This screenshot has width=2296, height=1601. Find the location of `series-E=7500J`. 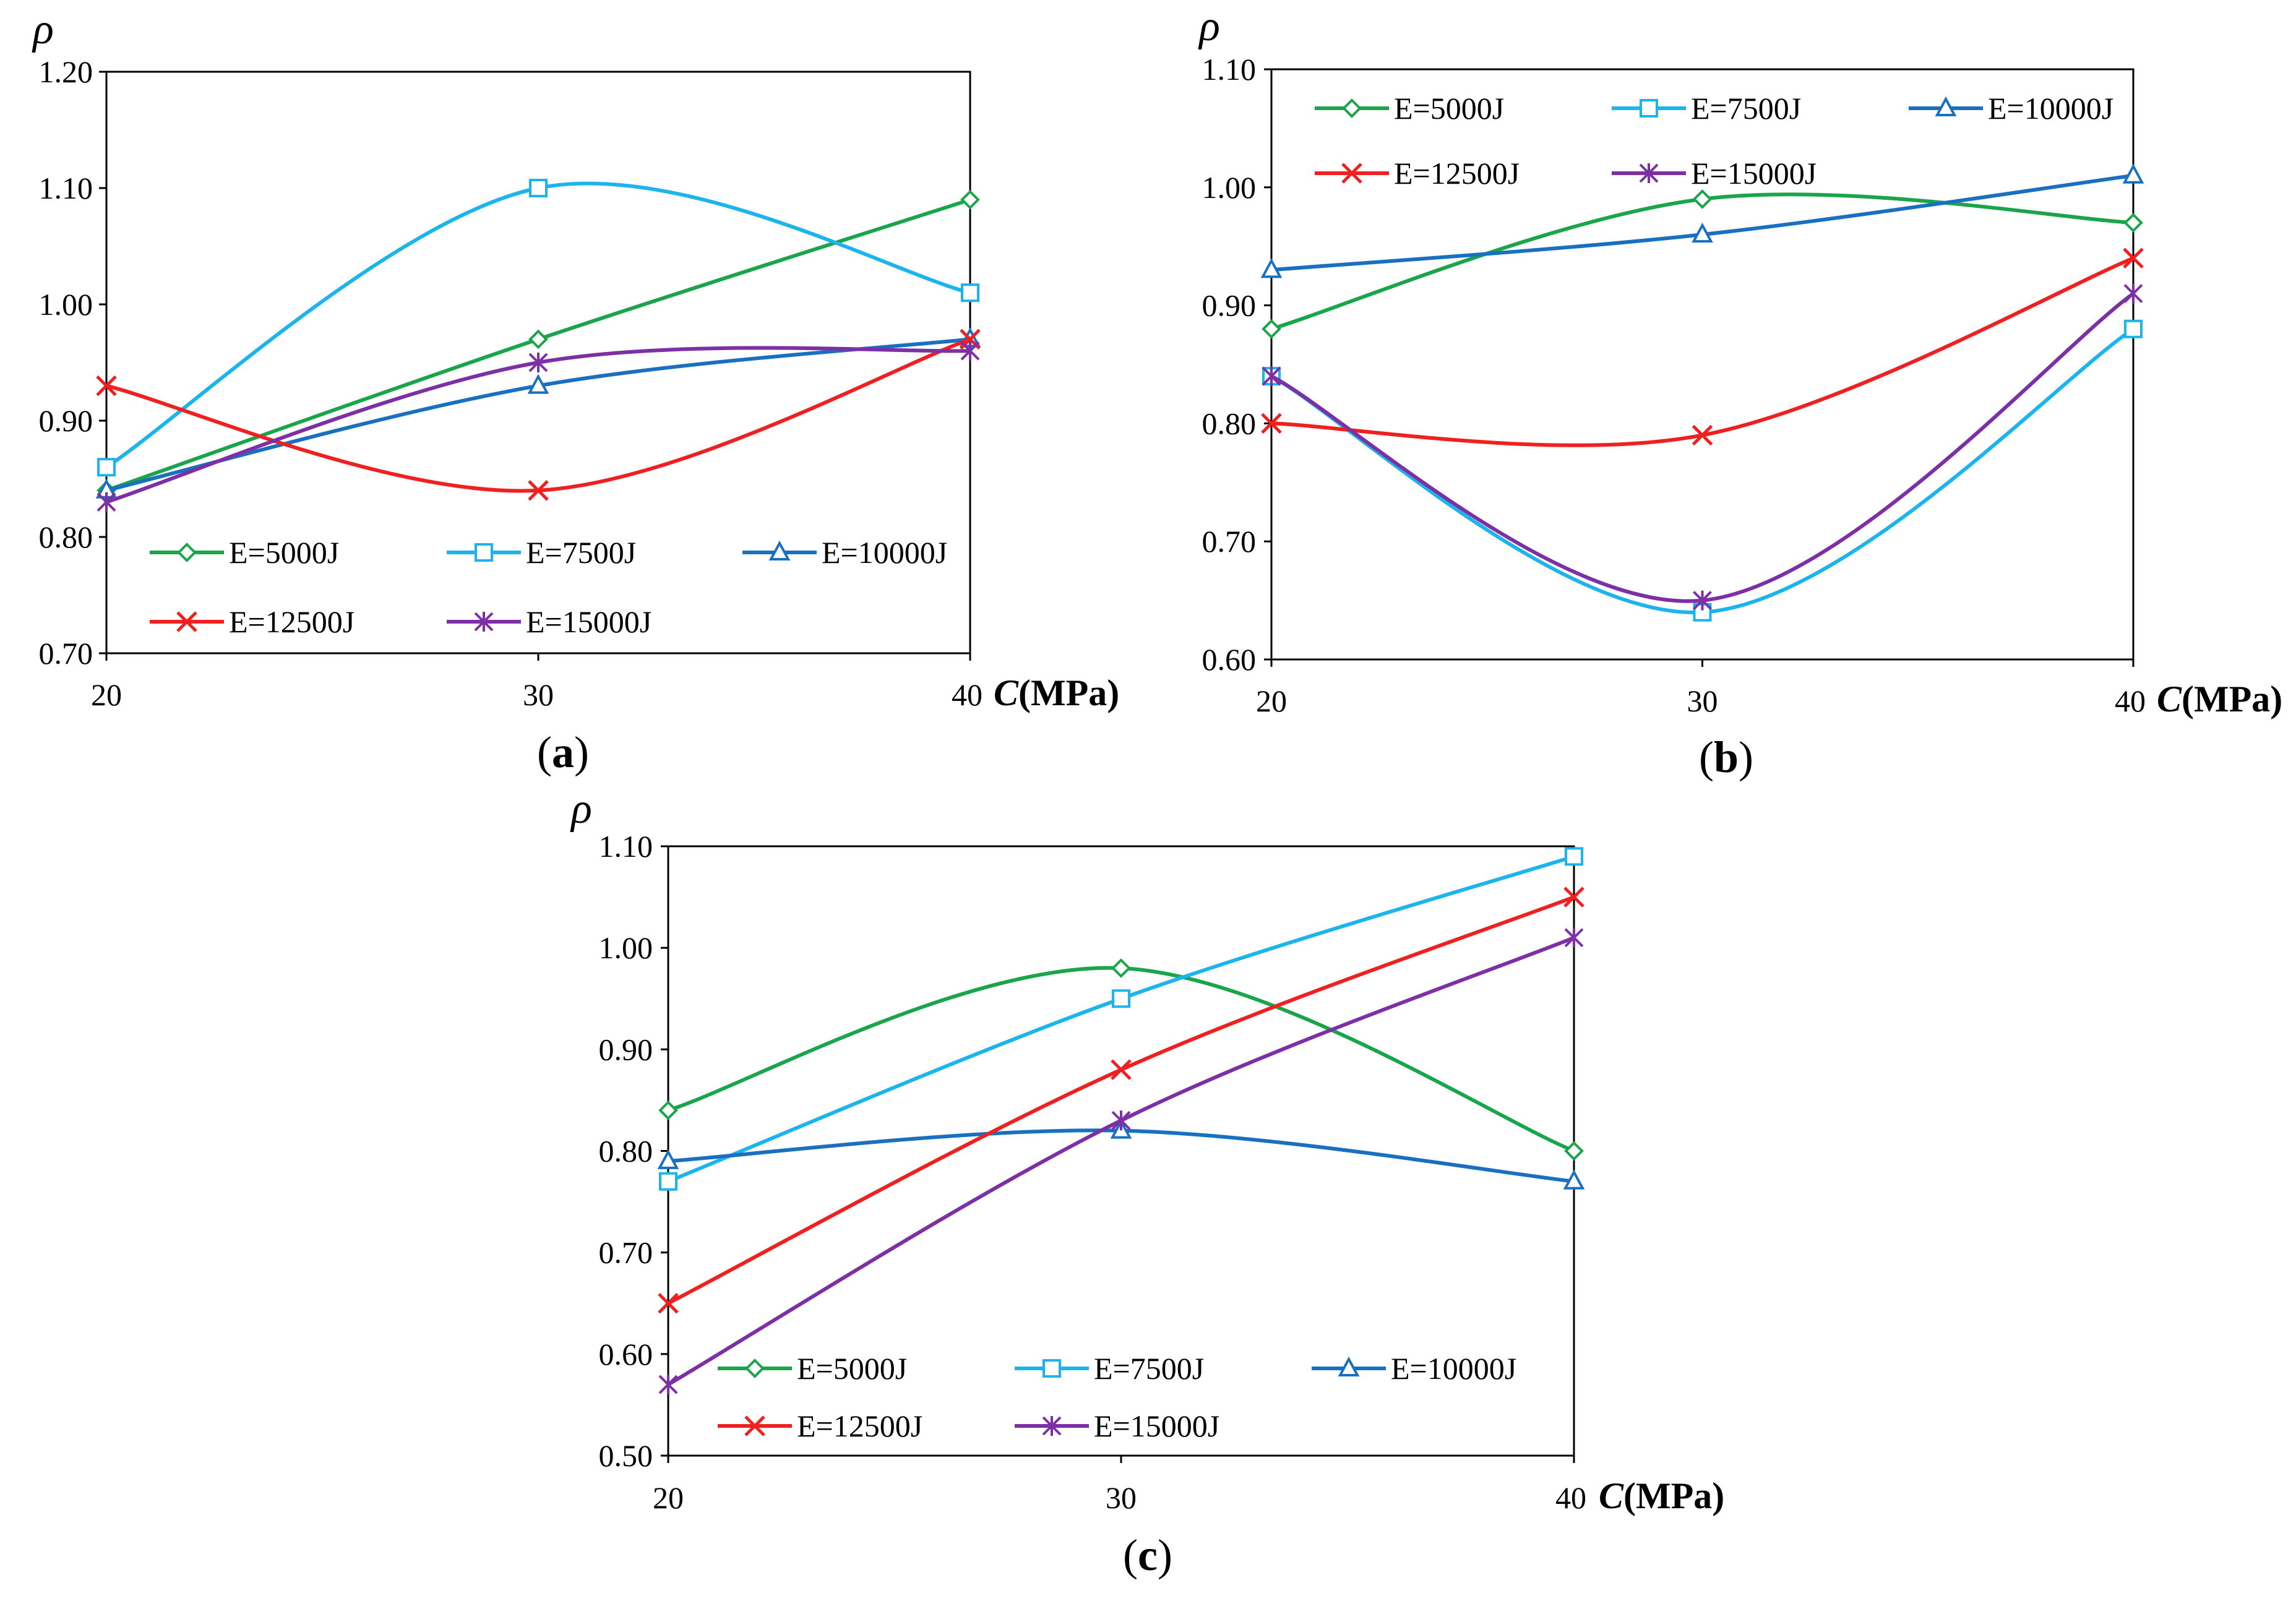

series-E=7500J is located at coordinates (538, 328).